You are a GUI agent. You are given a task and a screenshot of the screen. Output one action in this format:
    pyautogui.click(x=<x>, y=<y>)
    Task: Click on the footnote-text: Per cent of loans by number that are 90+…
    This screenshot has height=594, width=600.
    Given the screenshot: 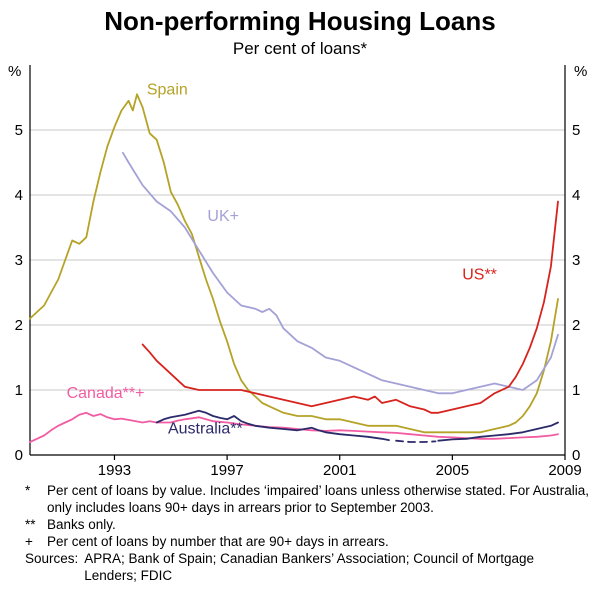 What is the action you would take?
    pyautogui.click(x=218, y=541)
    